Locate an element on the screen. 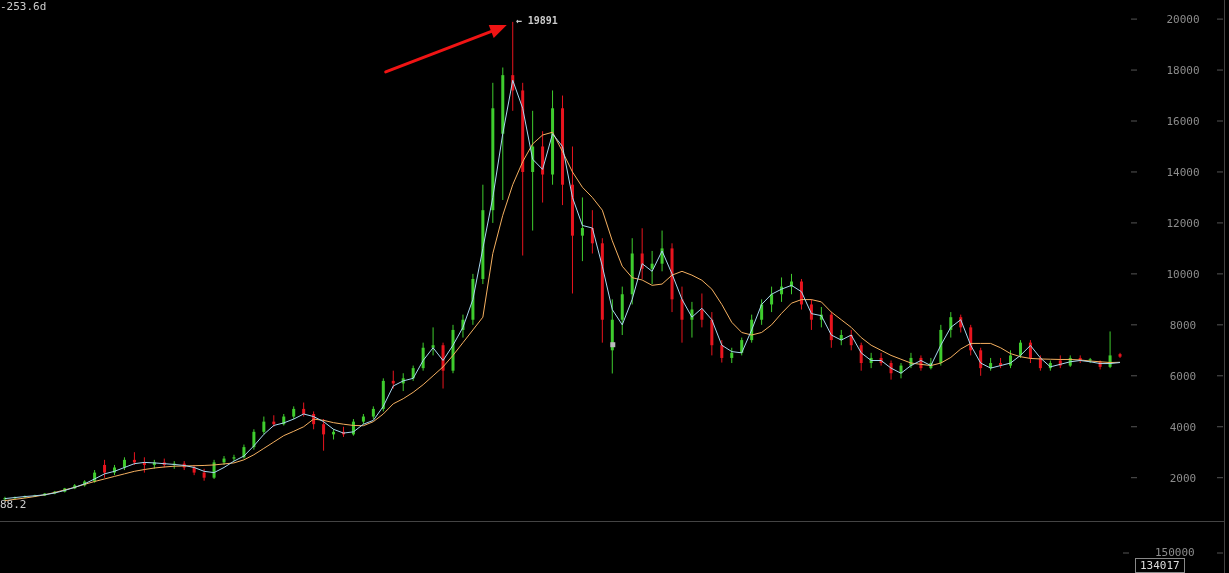 Image resolution: width=1229 pixels, height=573 pixels. y-tick-label: 14000 is located at coordinates (1183, 172).